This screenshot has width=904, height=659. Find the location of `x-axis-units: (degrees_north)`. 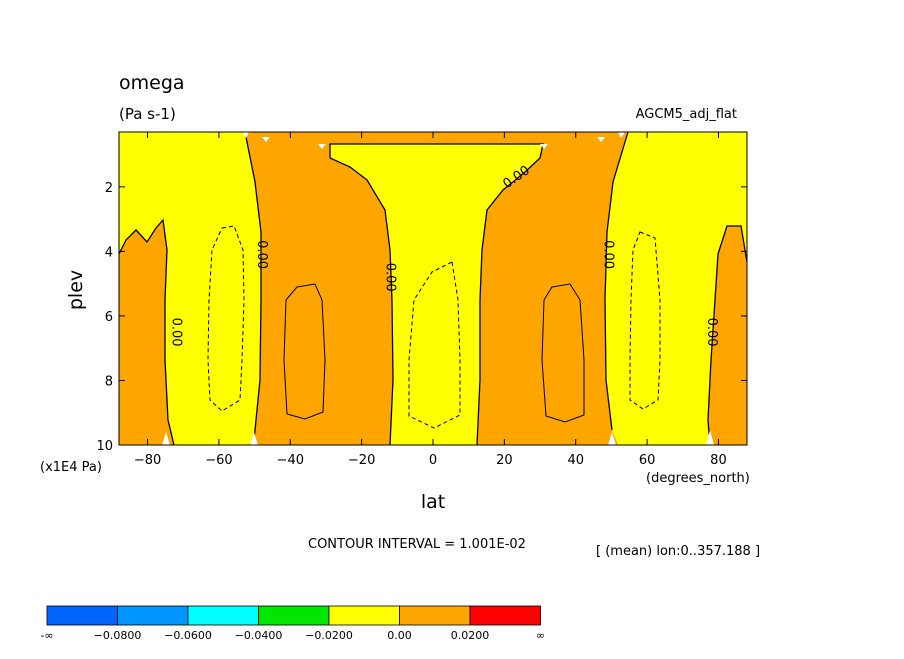

x-axis-units: (degrees_north) is located at coordinates (698, 478).